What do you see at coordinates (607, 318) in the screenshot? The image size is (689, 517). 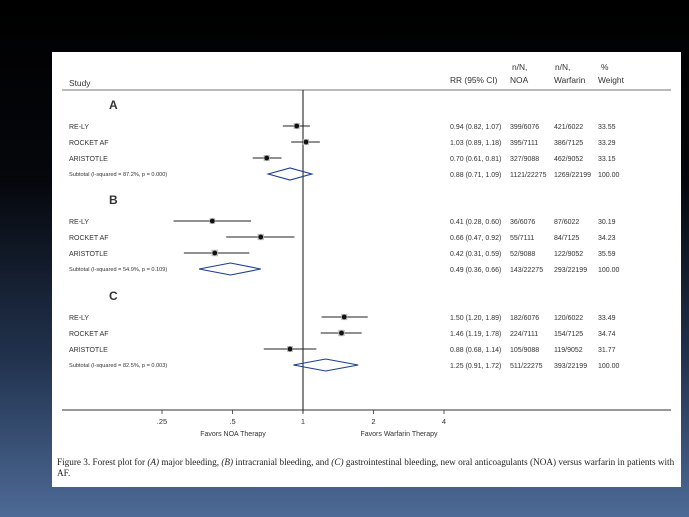 I see `weight-re-ly: 33.49` at bounding box center [607, 318].